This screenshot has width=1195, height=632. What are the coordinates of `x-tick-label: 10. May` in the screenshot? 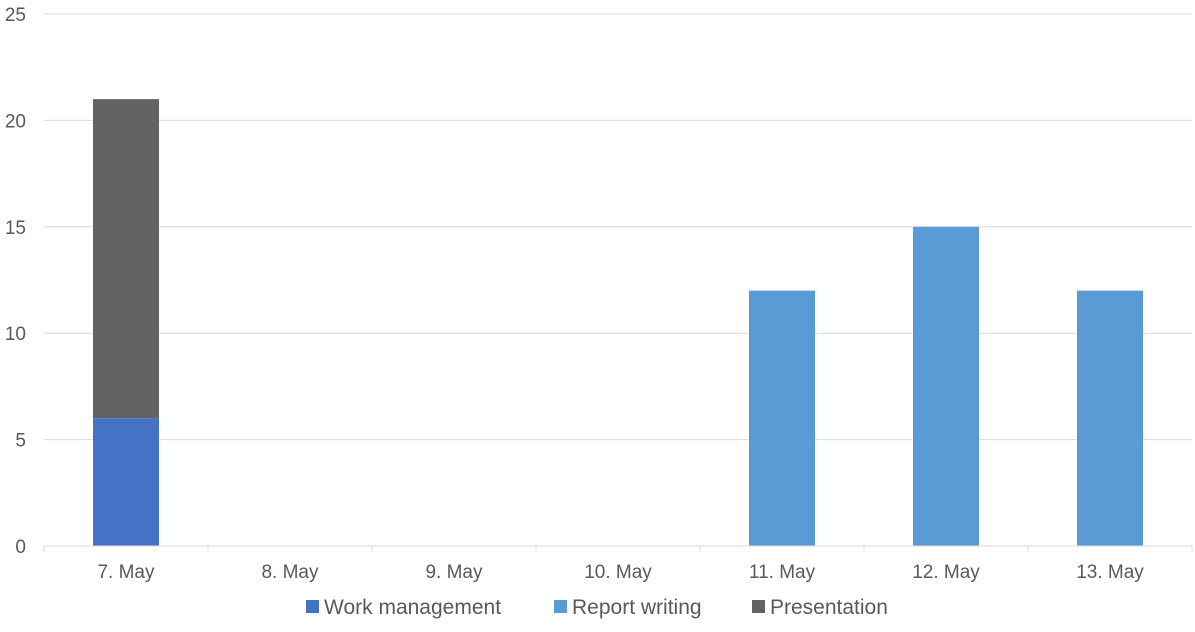 It's located at (618, 572).